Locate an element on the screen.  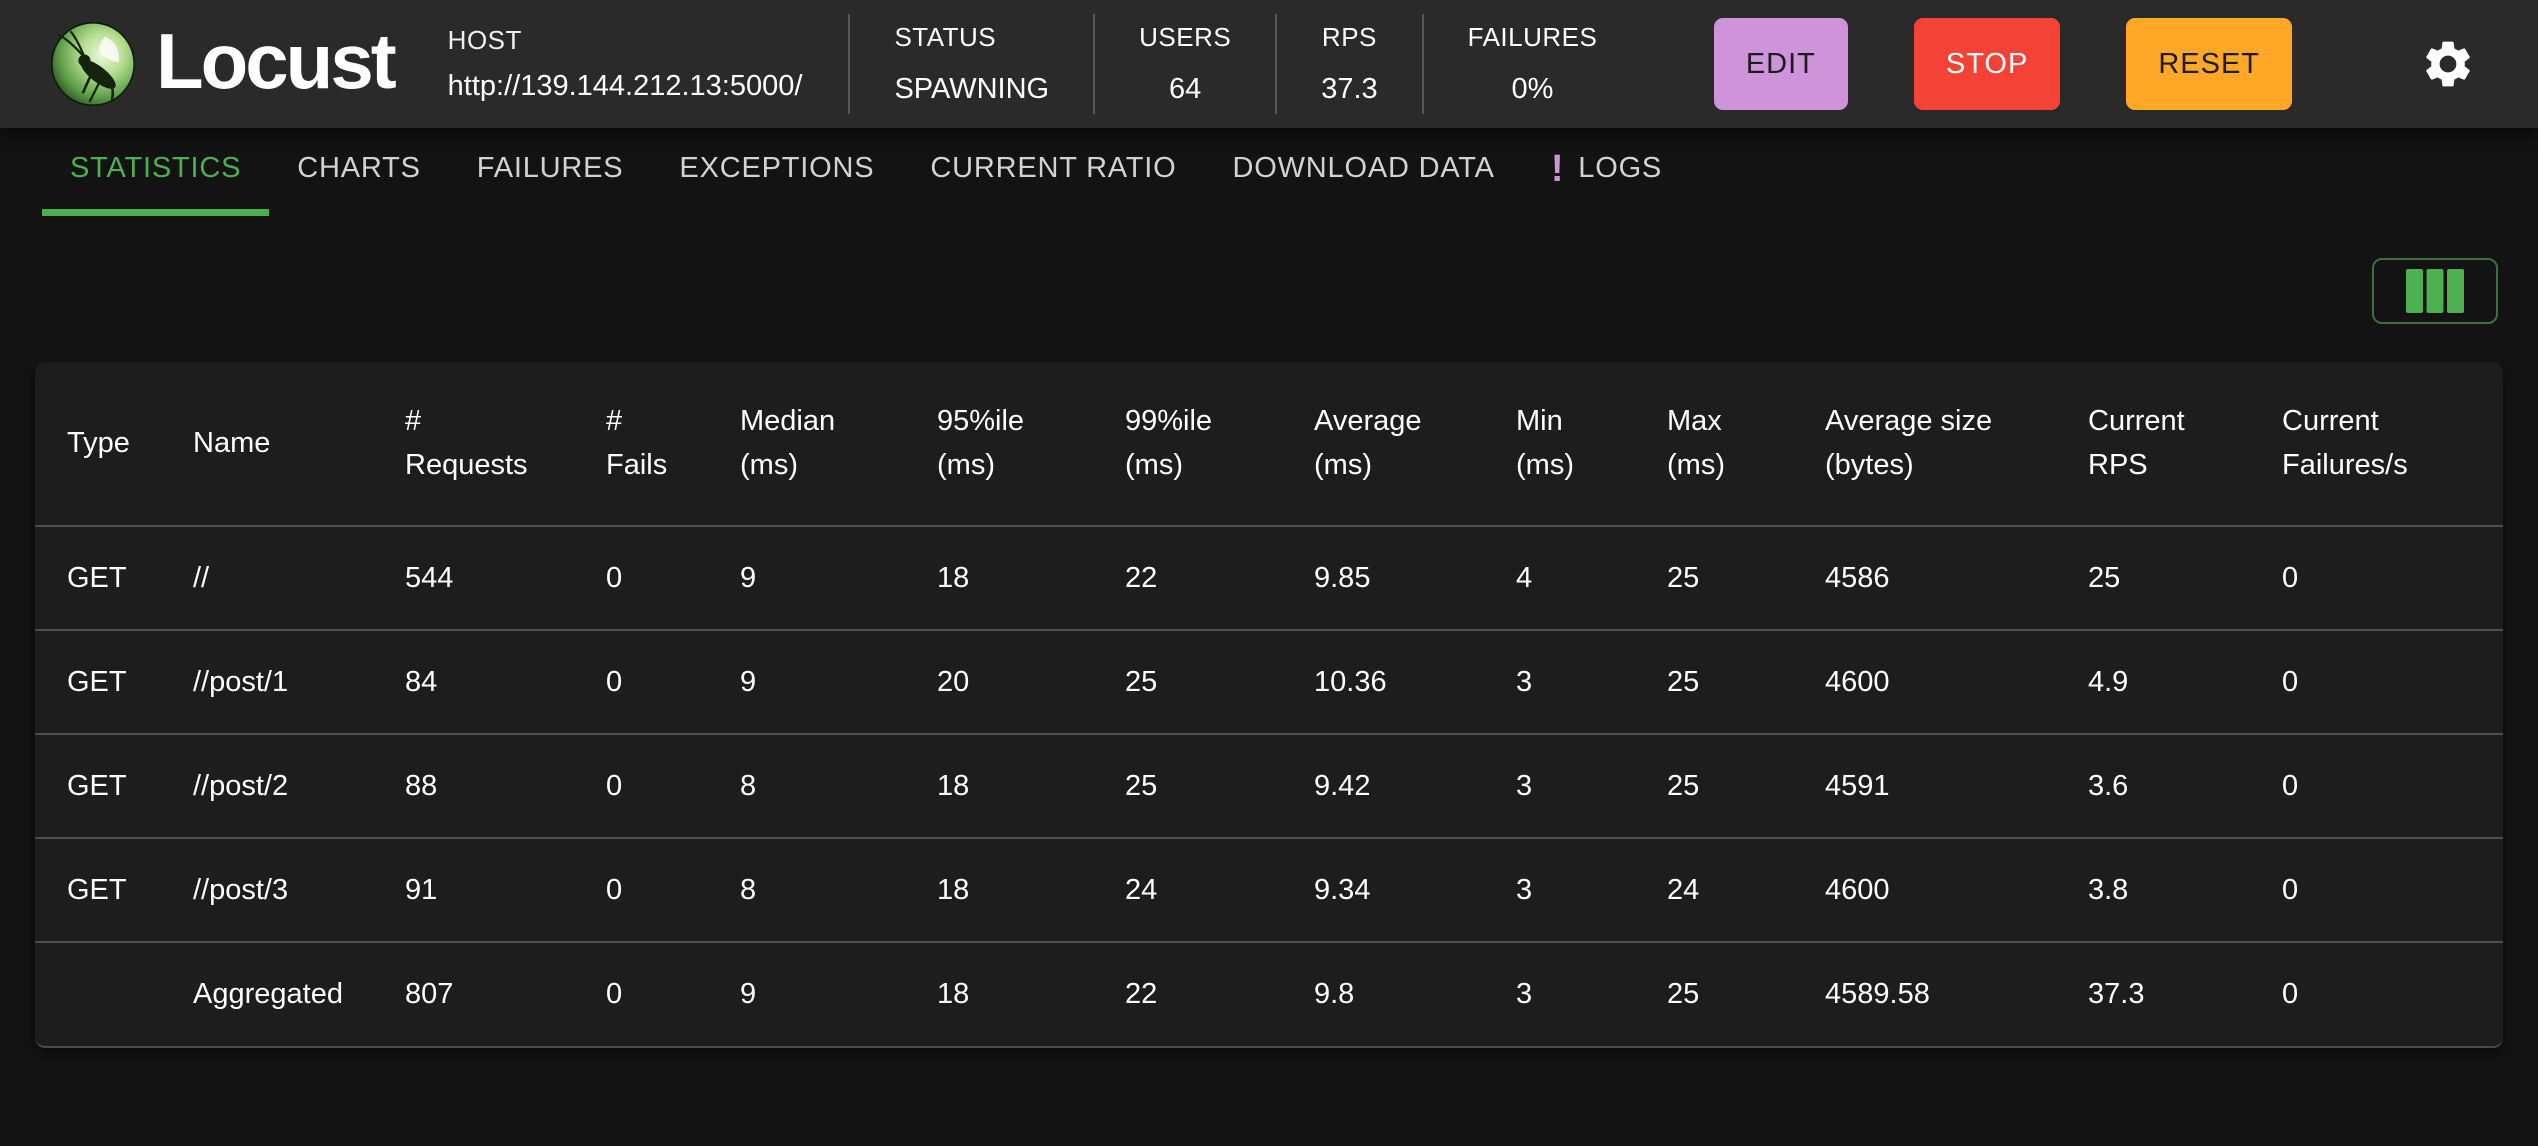
stat-value: SPAWNING is located at coordinates (972, 89).